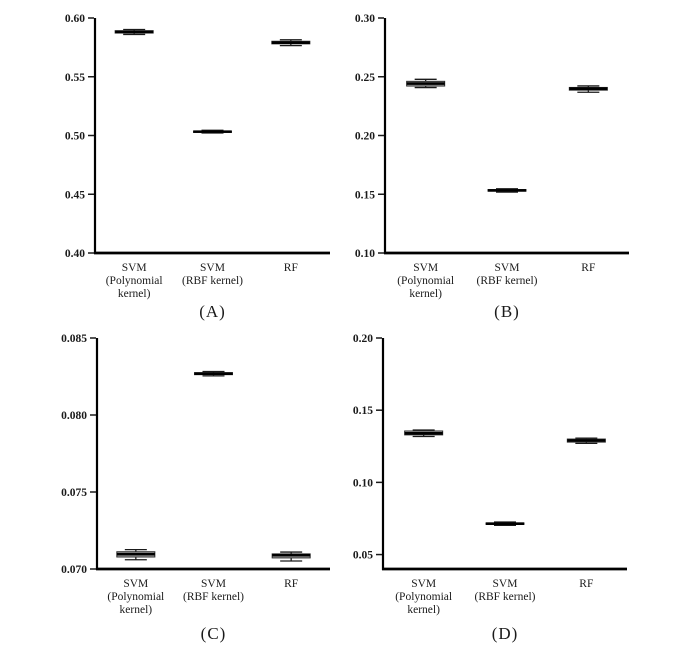  I want to click on y-tick-label: 0.05, so click(363, 556).